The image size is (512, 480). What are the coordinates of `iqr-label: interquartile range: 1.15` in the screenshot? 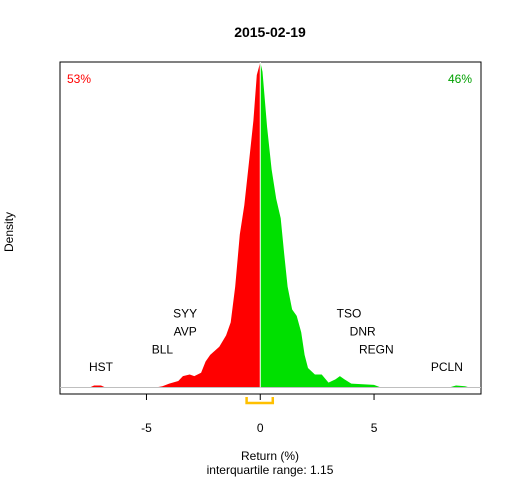 It's located at (270, 470).